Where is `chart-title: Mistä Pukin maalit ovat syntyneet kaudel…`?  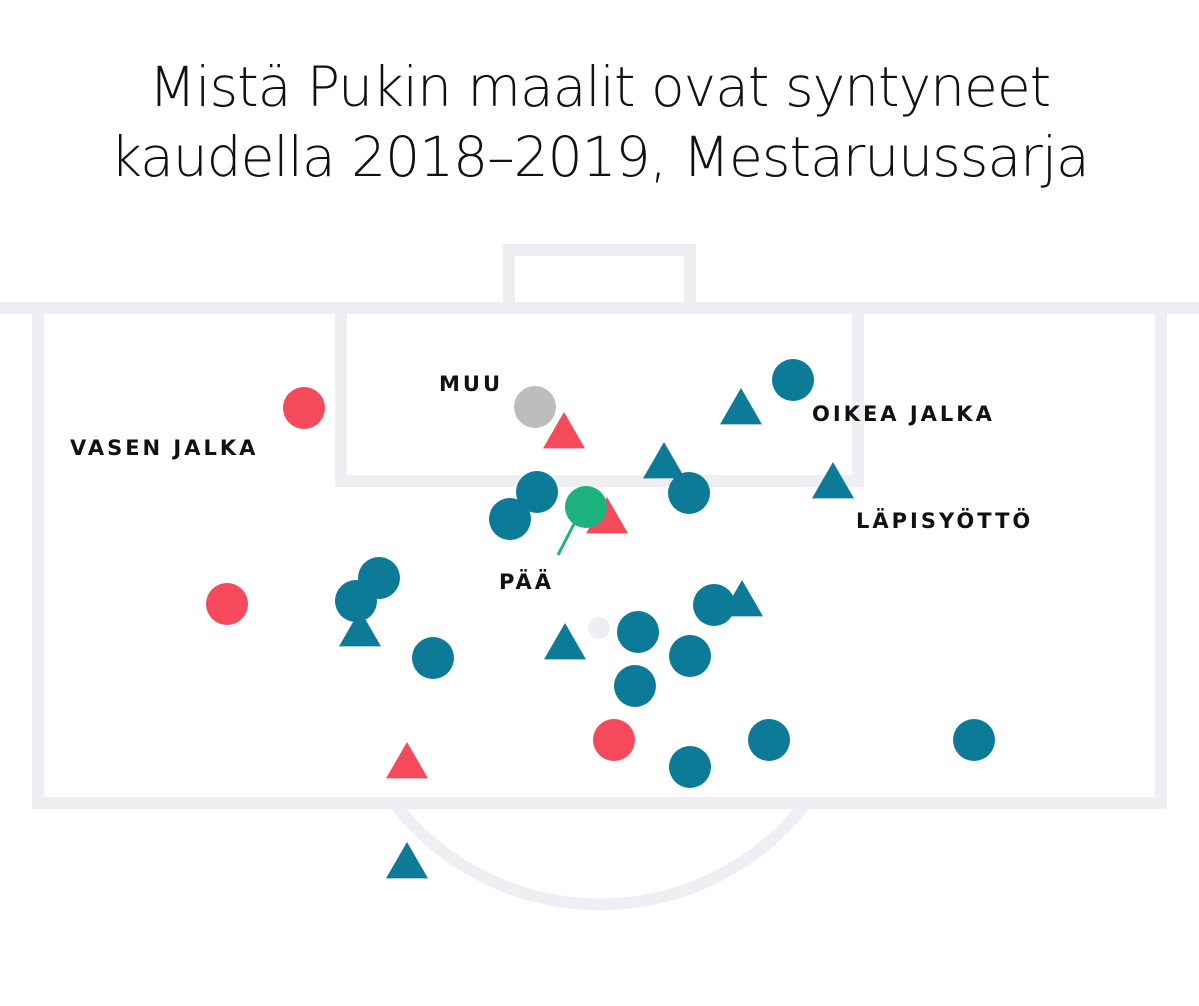 chart-title: Mistä Pukin maalit ovat syntyneet kaudel… is located at coordinates (599, 122).